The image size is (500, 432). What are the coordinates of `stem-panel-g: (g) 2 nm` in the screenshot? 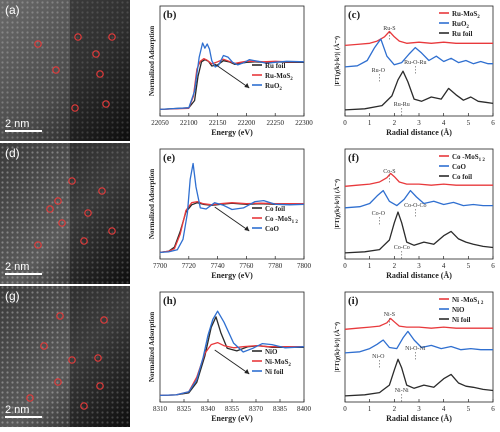 It's located at (65, 356).